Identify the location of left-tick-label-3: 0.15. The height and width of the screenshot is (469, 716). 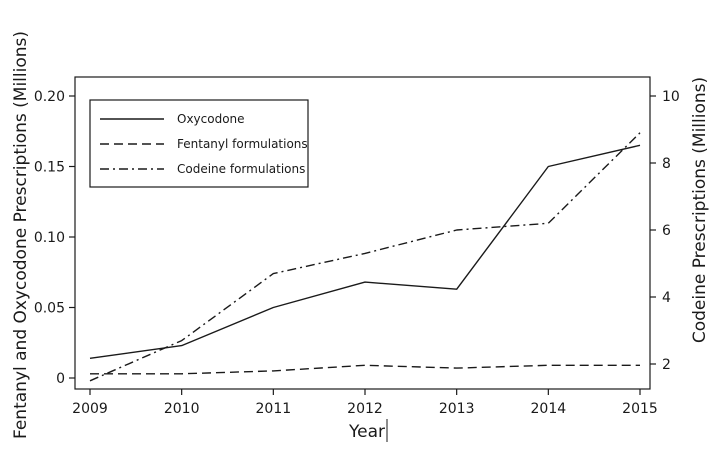
(49, 168).